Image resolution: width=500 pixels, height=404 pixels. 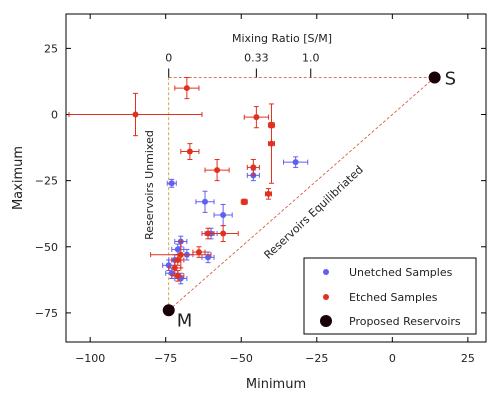 I want to click on mixing-ratio-tick-label: 1.0, so click(x=311, y=57).